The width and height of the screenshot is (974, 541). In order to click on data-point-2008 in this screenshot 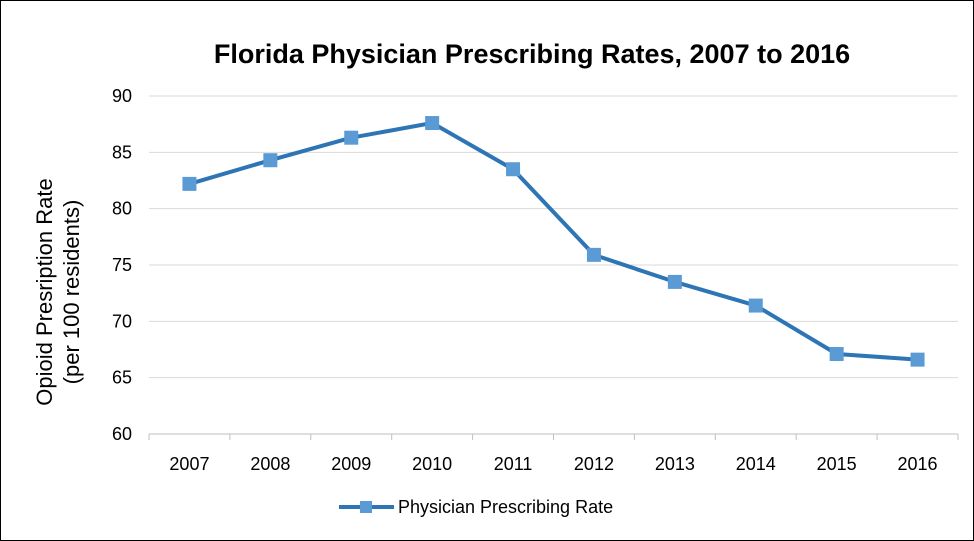, I will do `click(270, 160)`.